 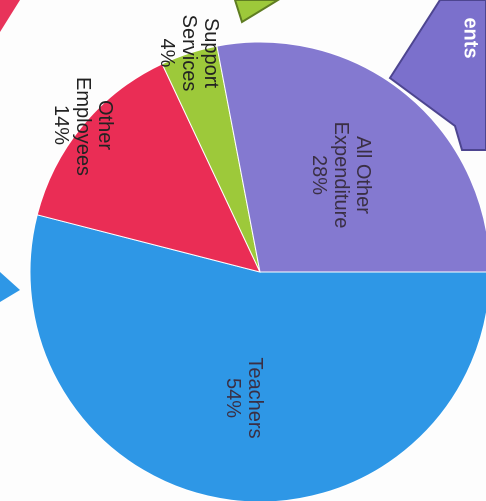 What do you see at coordinates (318, 174) in the screenshot?
I see `value-label: 28%` at bounding box center [318, 174].